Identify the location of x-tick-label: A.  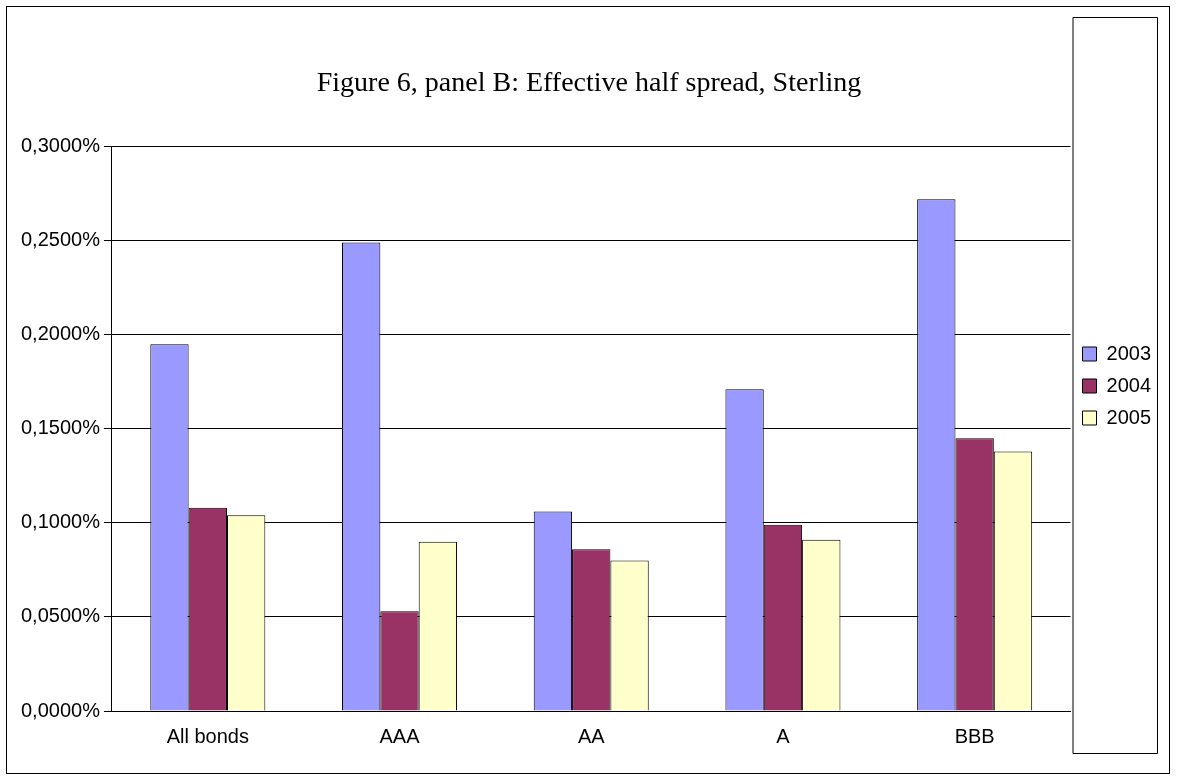
(783, 735).